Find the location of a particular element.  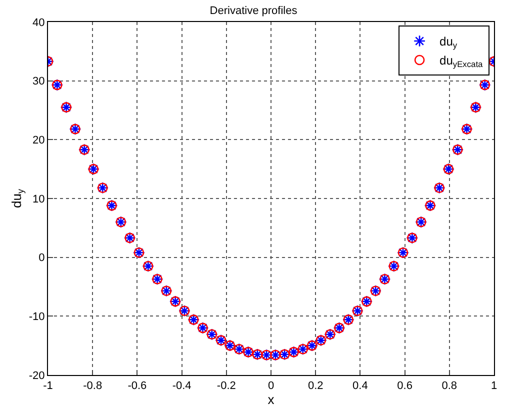

x-axis-title: x is located at coordinates (271, 400).